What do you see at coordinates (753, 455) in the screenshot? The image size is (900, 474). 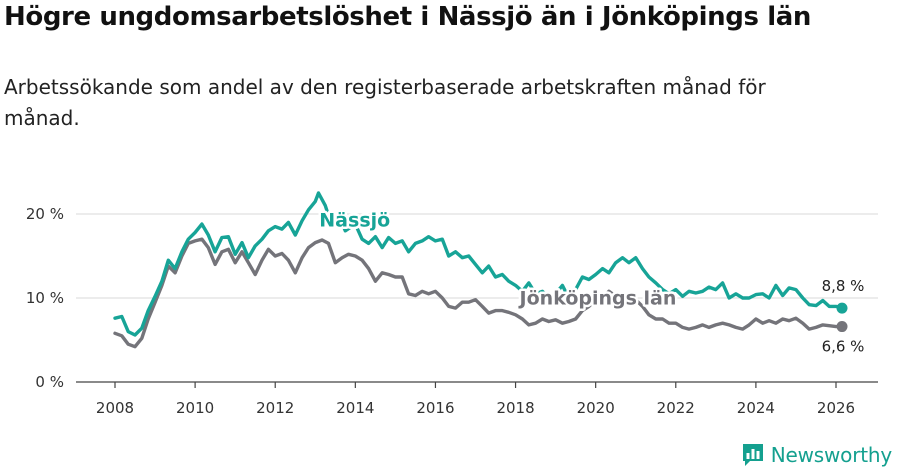 I see `bar-chart-icon` at bounding box center [753, 455].